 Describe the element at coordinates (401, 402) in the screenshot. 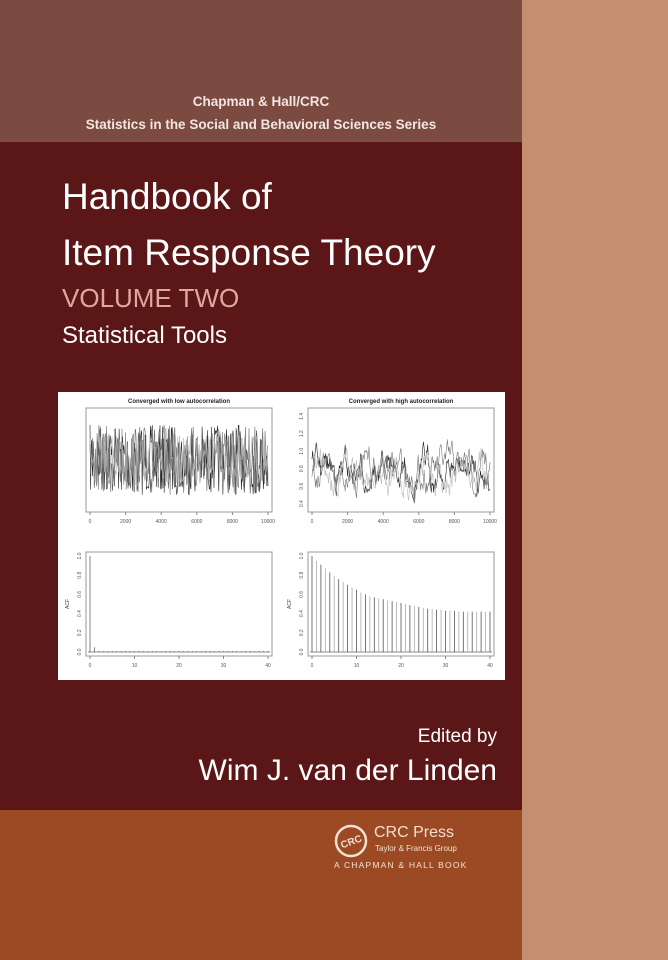

I see `chart-title: Converged with high autocorrelation` at that location.